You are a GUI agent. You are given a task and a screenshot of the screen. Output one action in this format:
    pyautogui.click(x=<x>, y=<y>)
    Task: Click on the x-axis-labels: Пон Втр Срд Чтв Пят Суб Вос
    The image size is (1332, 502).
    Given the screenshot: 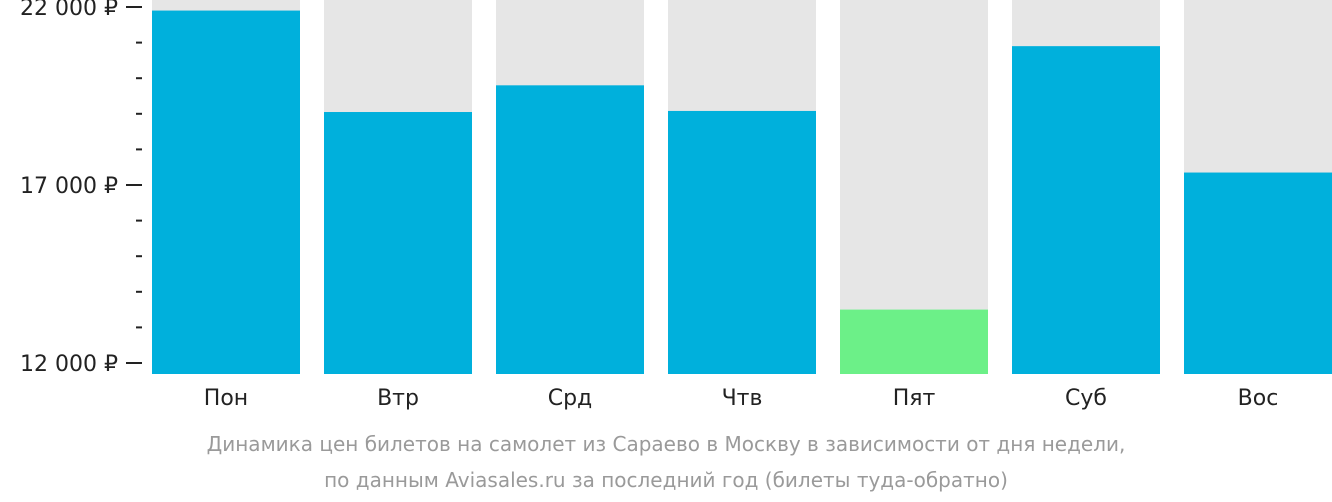 What is the action you would take?
    pyautogui.click(x=741, y=398)
    